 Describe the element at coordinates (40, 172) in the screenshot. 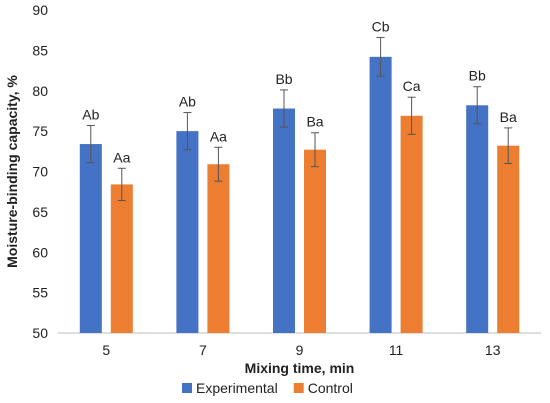

I see `y-tick-label: 70` at that location.